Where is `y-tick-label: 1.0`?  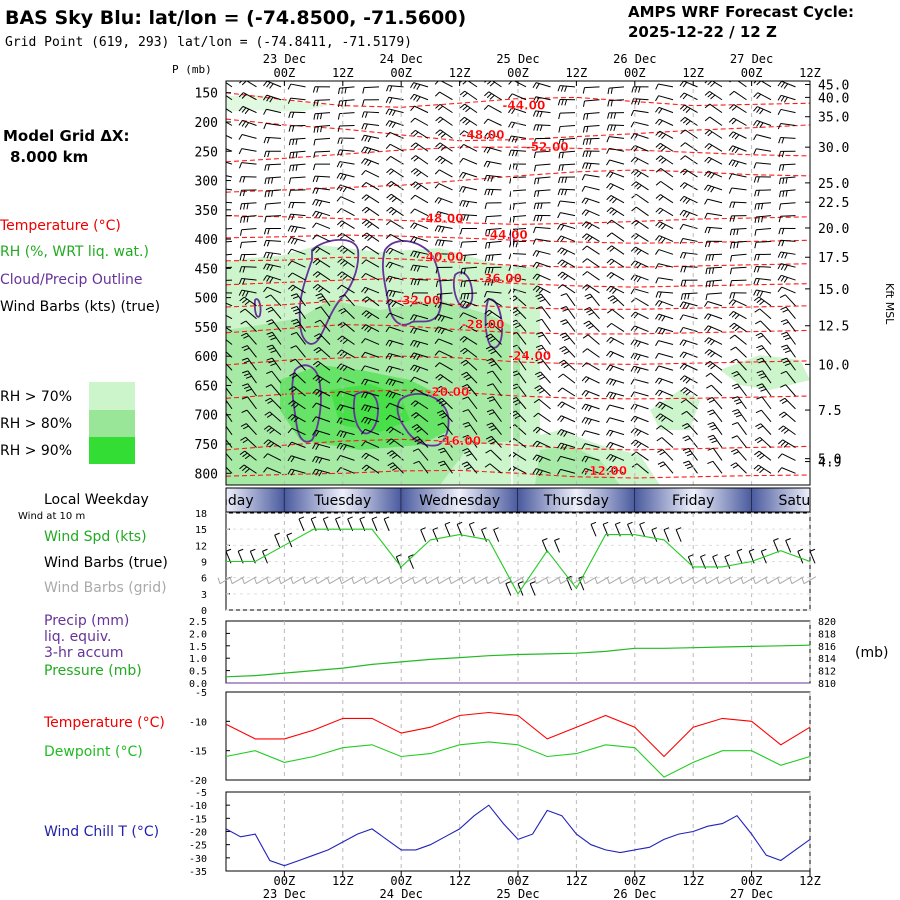 y-tick-label: 1.0 is located at coordinates (198, 659).